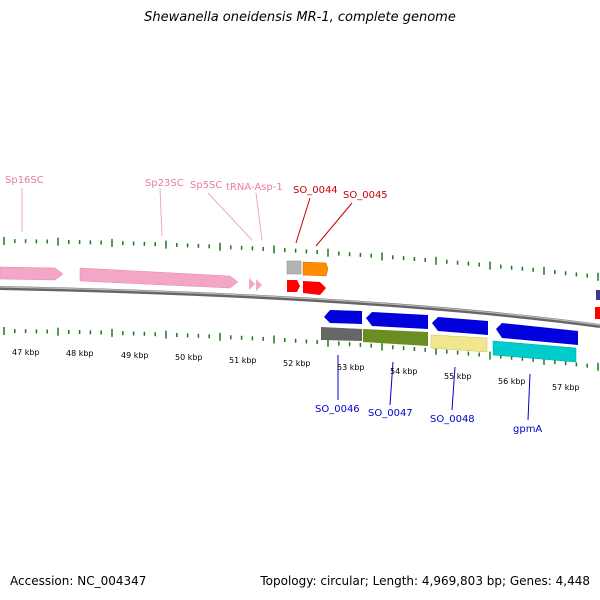 This screenshot has height=600, width=600. Describe the element at coordinates (254, 187) in the screenshot. I see `trna-asp-label: tRNA-Asp-1` at that location.